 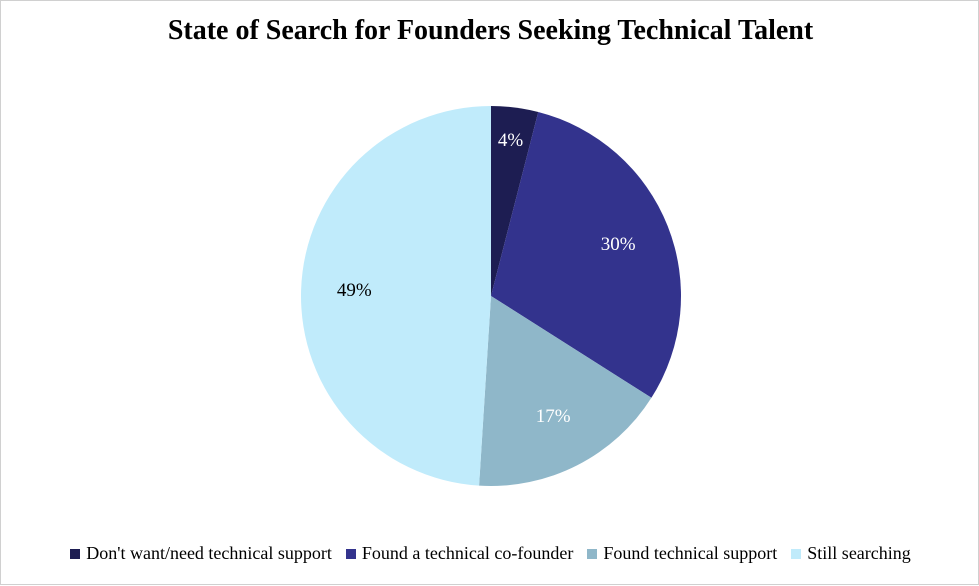 I want to click on legend-item-found-a-technical-co-founder: Found a technical co-founder, so click(x=459, y=553).